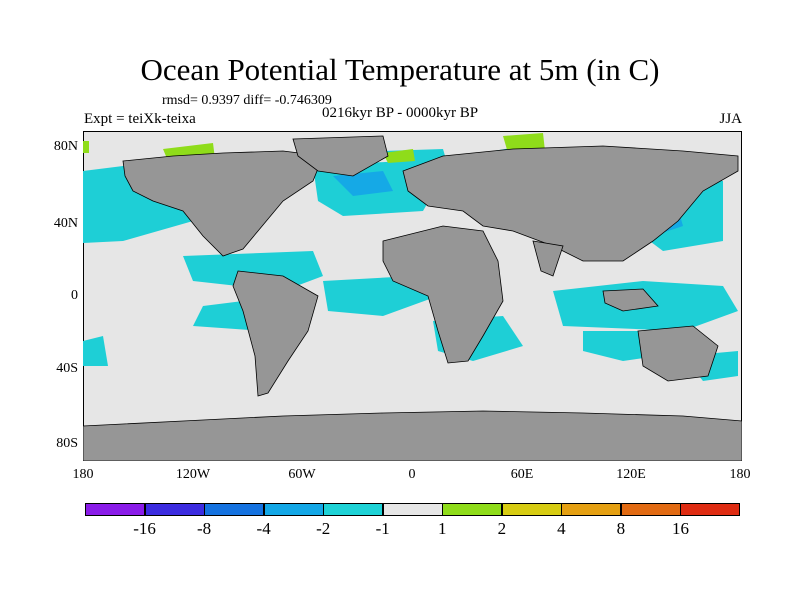 The height and width of the screenshot is (600, 800). Describe the element at coordinates (678, 353) in the screenshot. I see `australia` at that location.